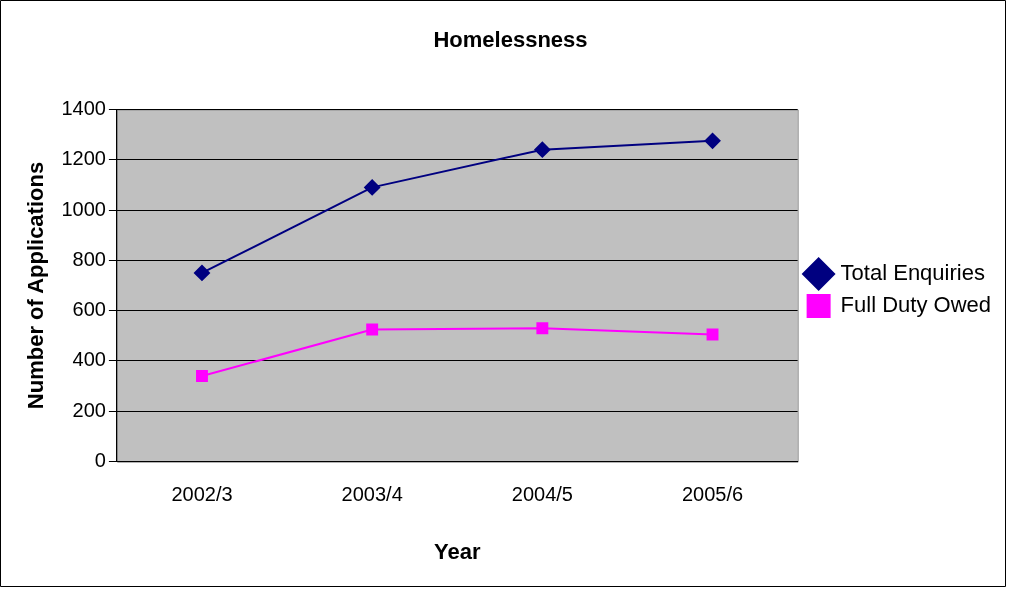 This screenshot has width=1011, height=590. What do you see at coordinates (916, 305) in the screenshot?
I see `legend-label: Full Duty Owed` at bounding box center [916, 305].